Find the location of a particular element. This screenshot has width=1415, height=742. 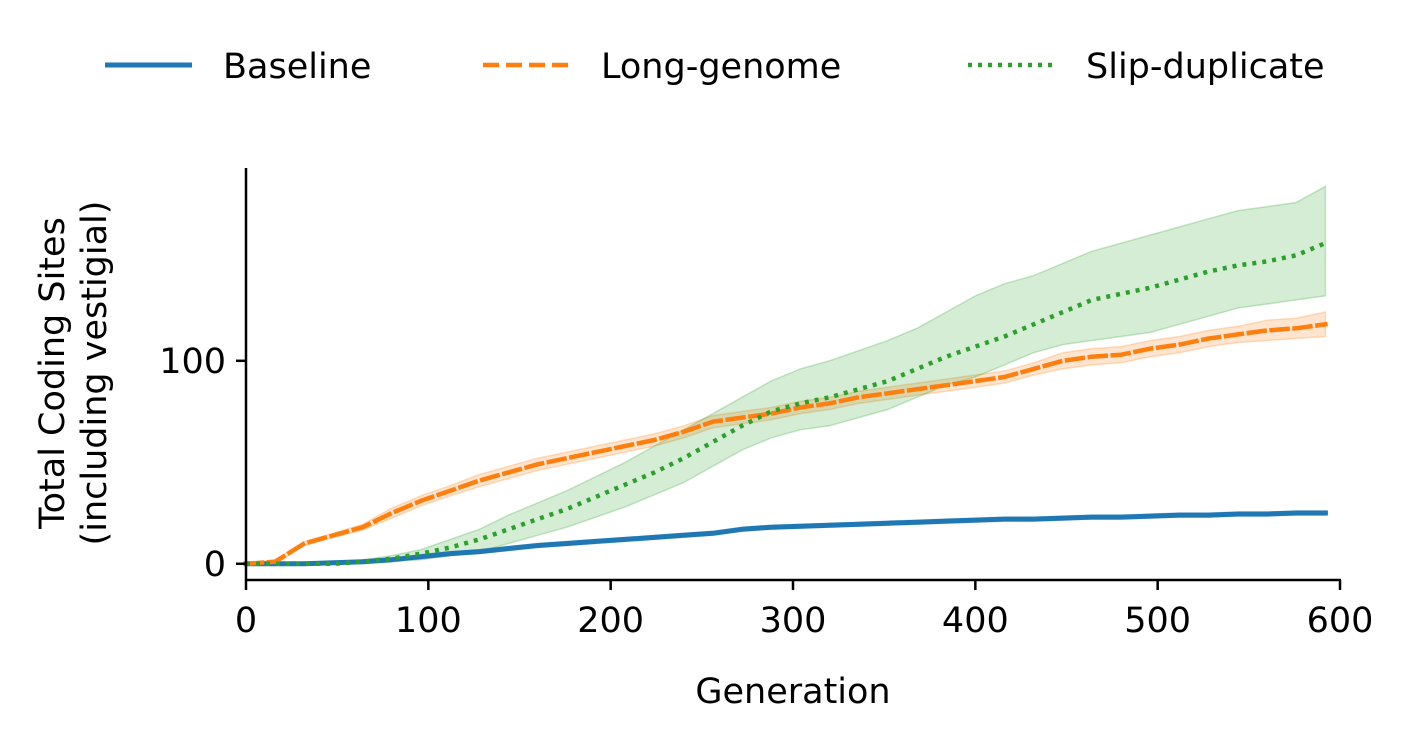

x-tick-label: 0 is located at coordinates (246, 621).